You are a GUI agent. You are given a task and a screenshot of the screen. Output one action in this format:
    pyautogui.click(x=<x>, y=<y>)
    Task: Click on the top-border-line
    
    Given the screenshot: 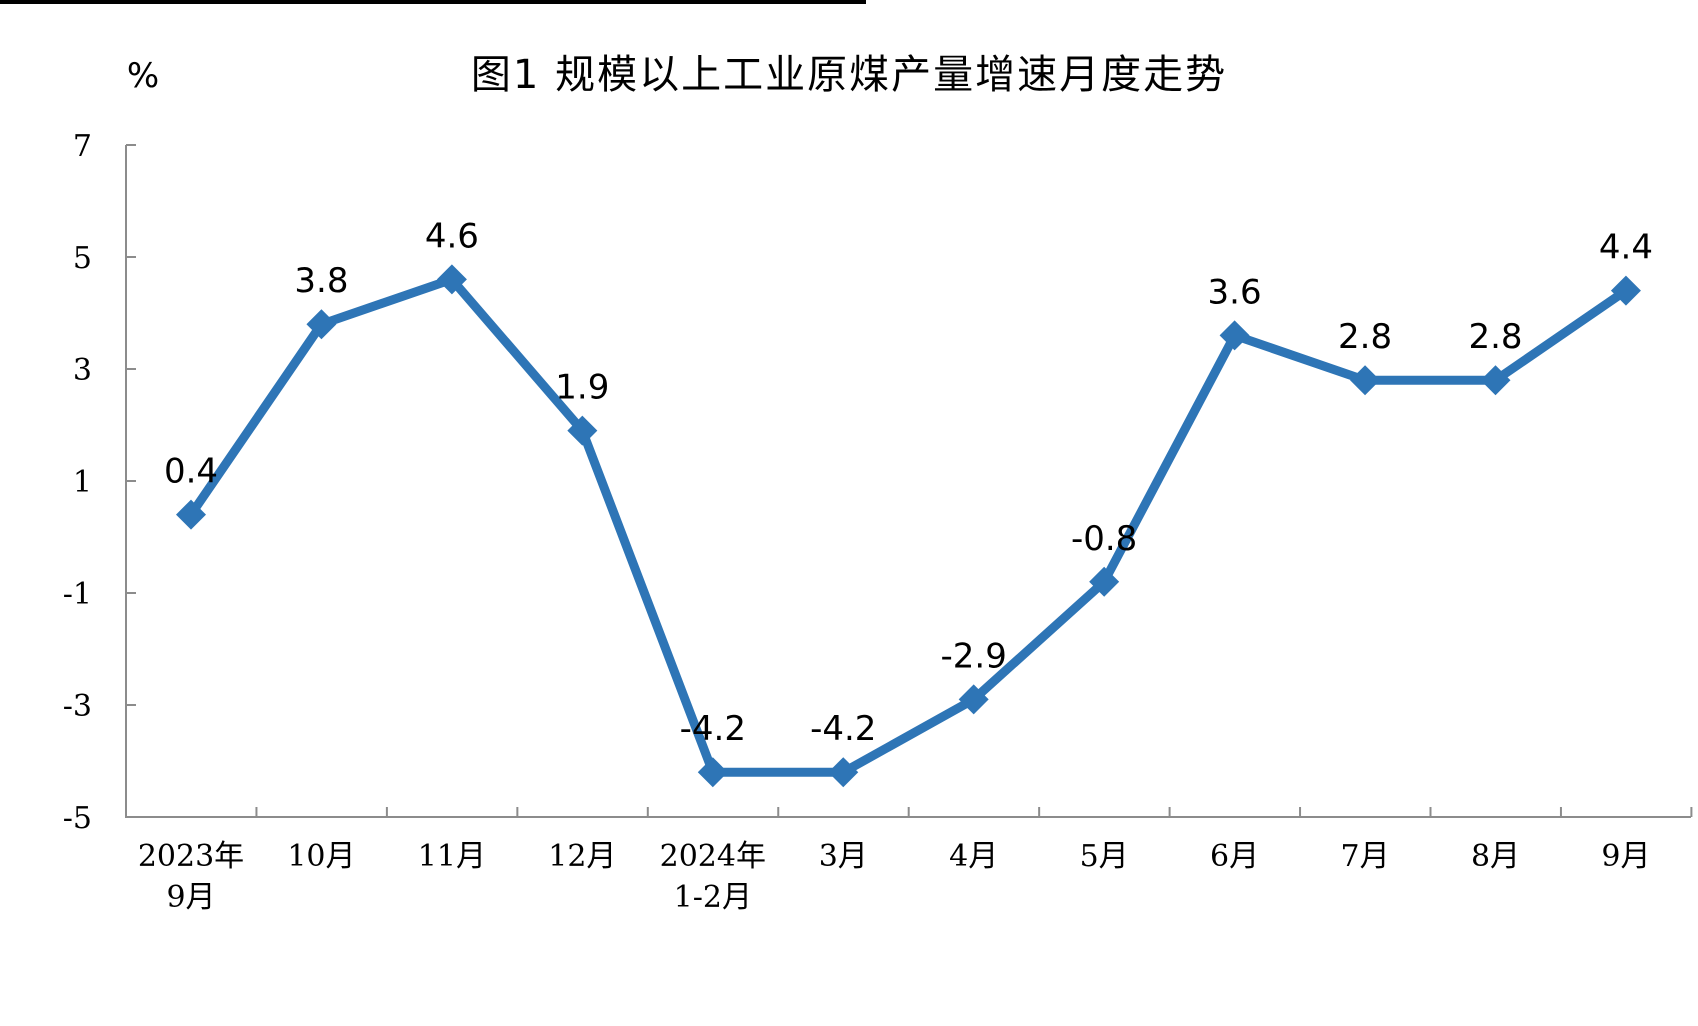 What is the action you would take?
    pyautogui.click(x=433, y=2)
    